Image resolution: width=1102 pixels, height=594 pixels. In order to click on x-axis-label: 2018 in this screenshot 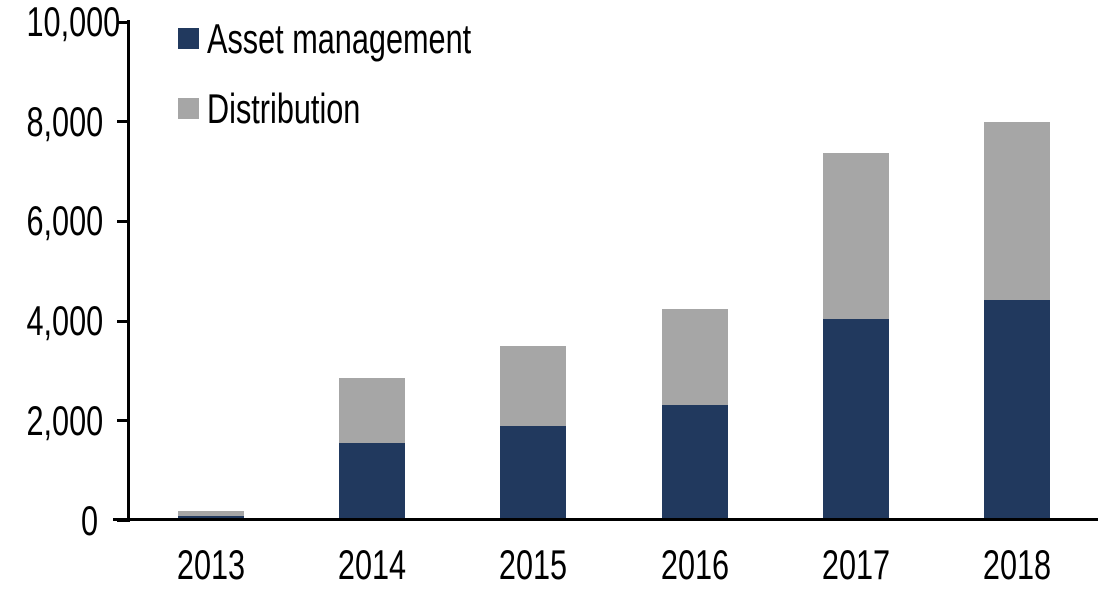, I will do `click(1017, 564)`.